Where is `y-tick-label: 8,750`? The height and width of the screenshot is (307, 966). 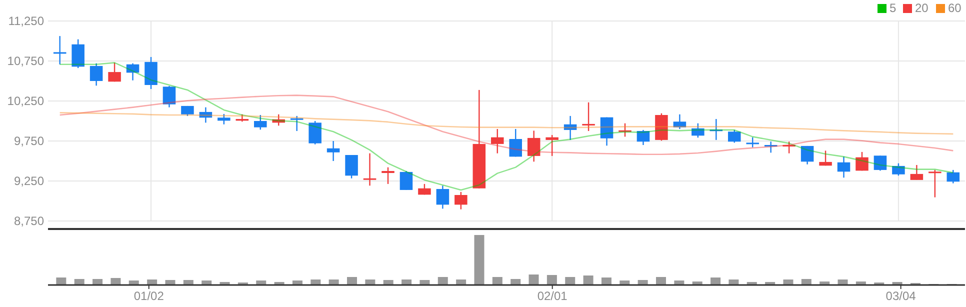
y-tick-label: 8,750 is located at coordinates (29, 221).